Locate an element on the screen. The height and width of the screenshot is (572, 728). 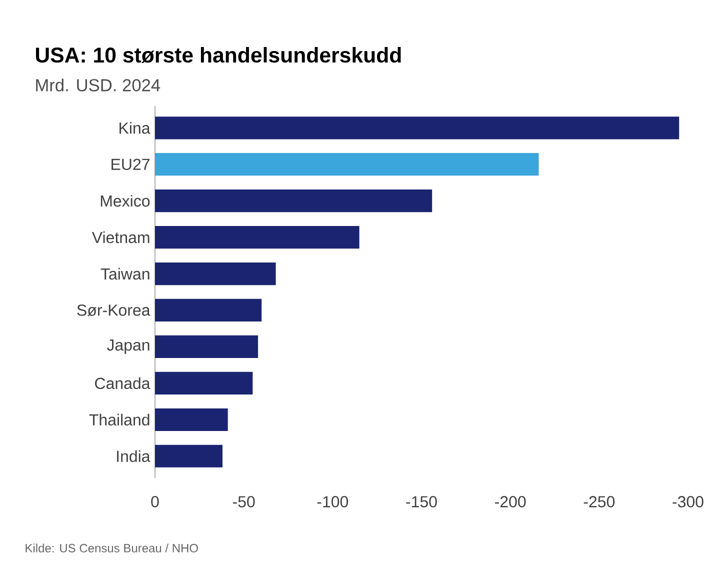
y-tick-label: Canada is located at coordinates (122, 383).